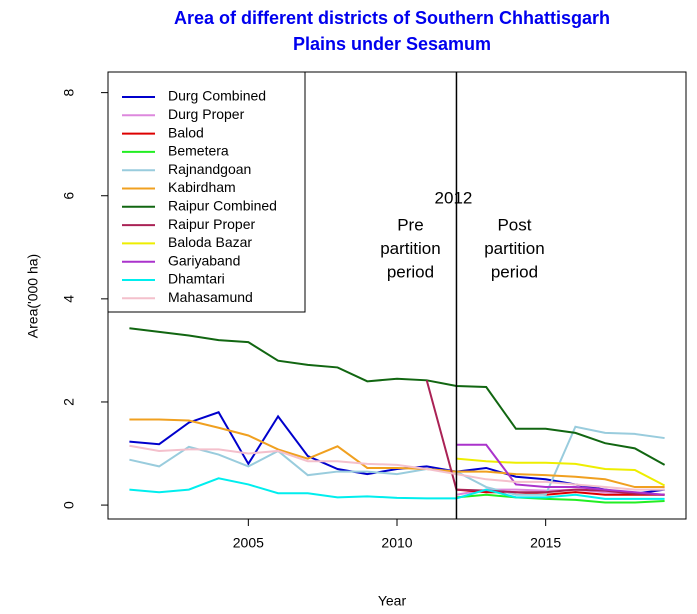 Image resolution: width=697 pixels, height=614 pixels. Describe the element at coordinates (410, 224) in the screenshot. I see `annotation: Pre` at that location.